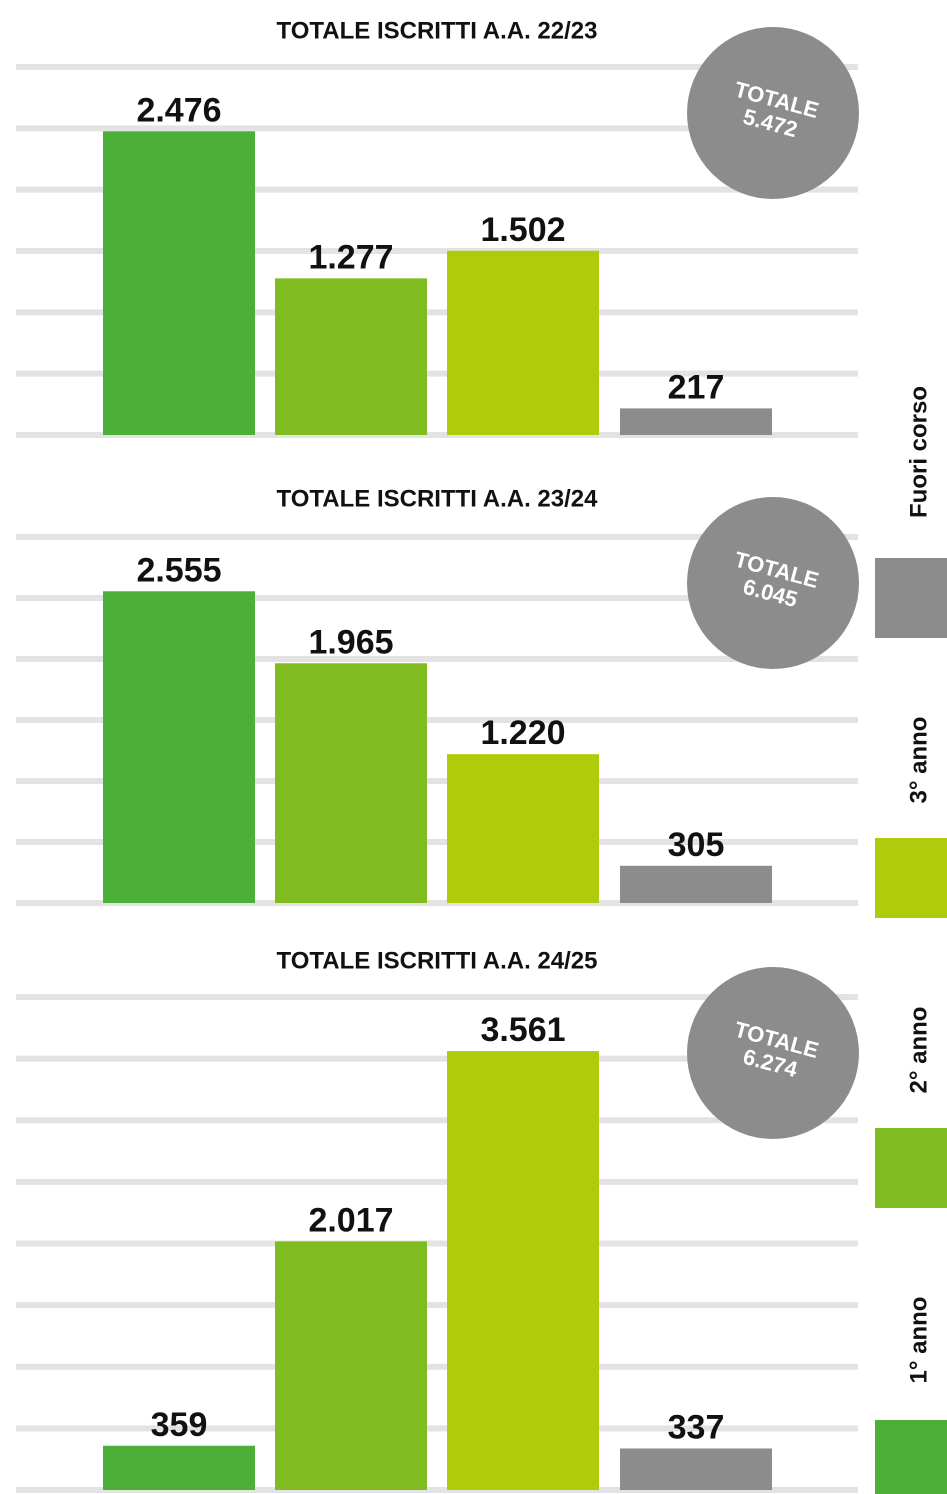 Image resolution: width=947 pixels, height=1494 pixels. Describe the element at coordinates (696, 845) in the screenshot. I see `value-label: 305` at that location.